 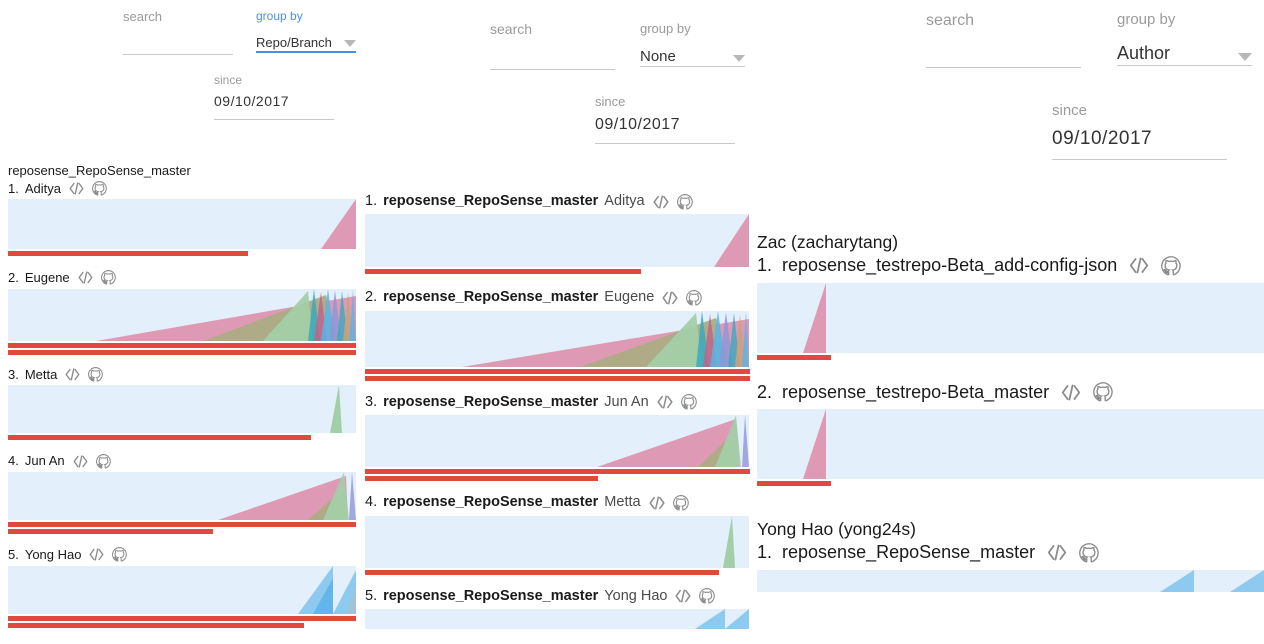 I want to click on list-item: 5. Yong Hao, so click(x=182, y=587).